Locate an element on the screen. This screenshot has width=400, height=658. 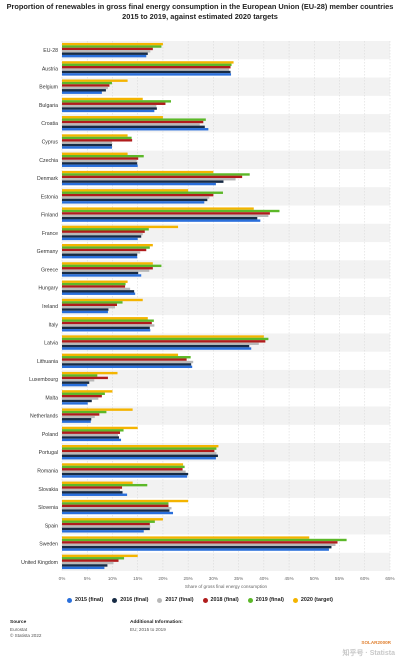
source-line: Eurostat is located at coordinates (19, 629).